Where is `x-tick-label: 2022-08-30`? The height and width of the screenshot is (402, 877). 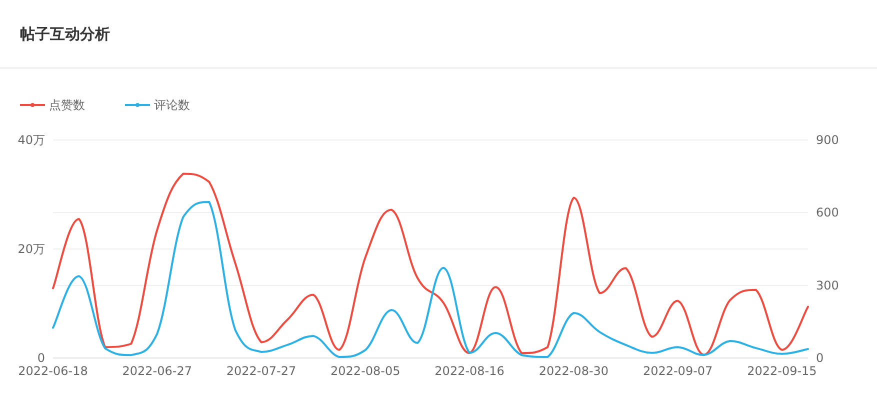
x-tick-label: 2022-08-30 is located at coordinates (573, 371).